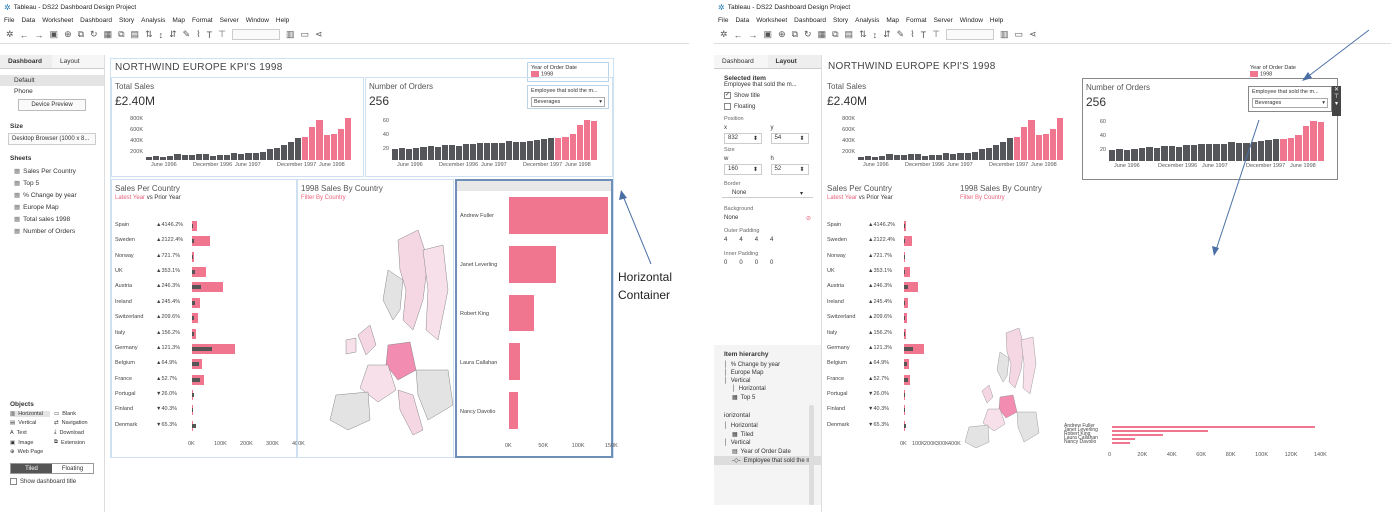 This screenshot has height=512, width=1391. I want to click on sheet-item: ▦ Total sales 1998, so click(52, 219).